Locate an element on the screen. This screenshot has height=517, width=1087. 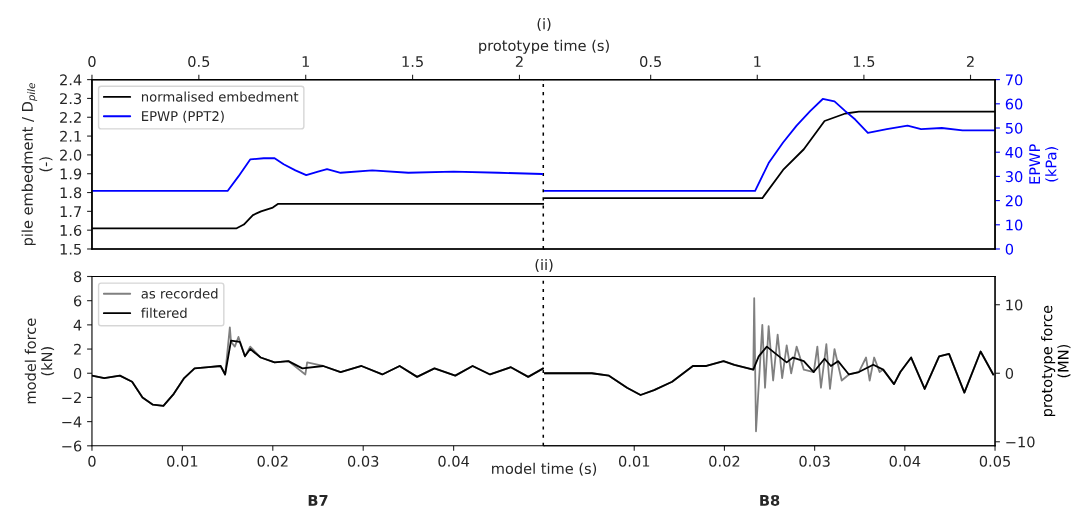
x-tick-label: 0 is located at coordinates (92, 461).